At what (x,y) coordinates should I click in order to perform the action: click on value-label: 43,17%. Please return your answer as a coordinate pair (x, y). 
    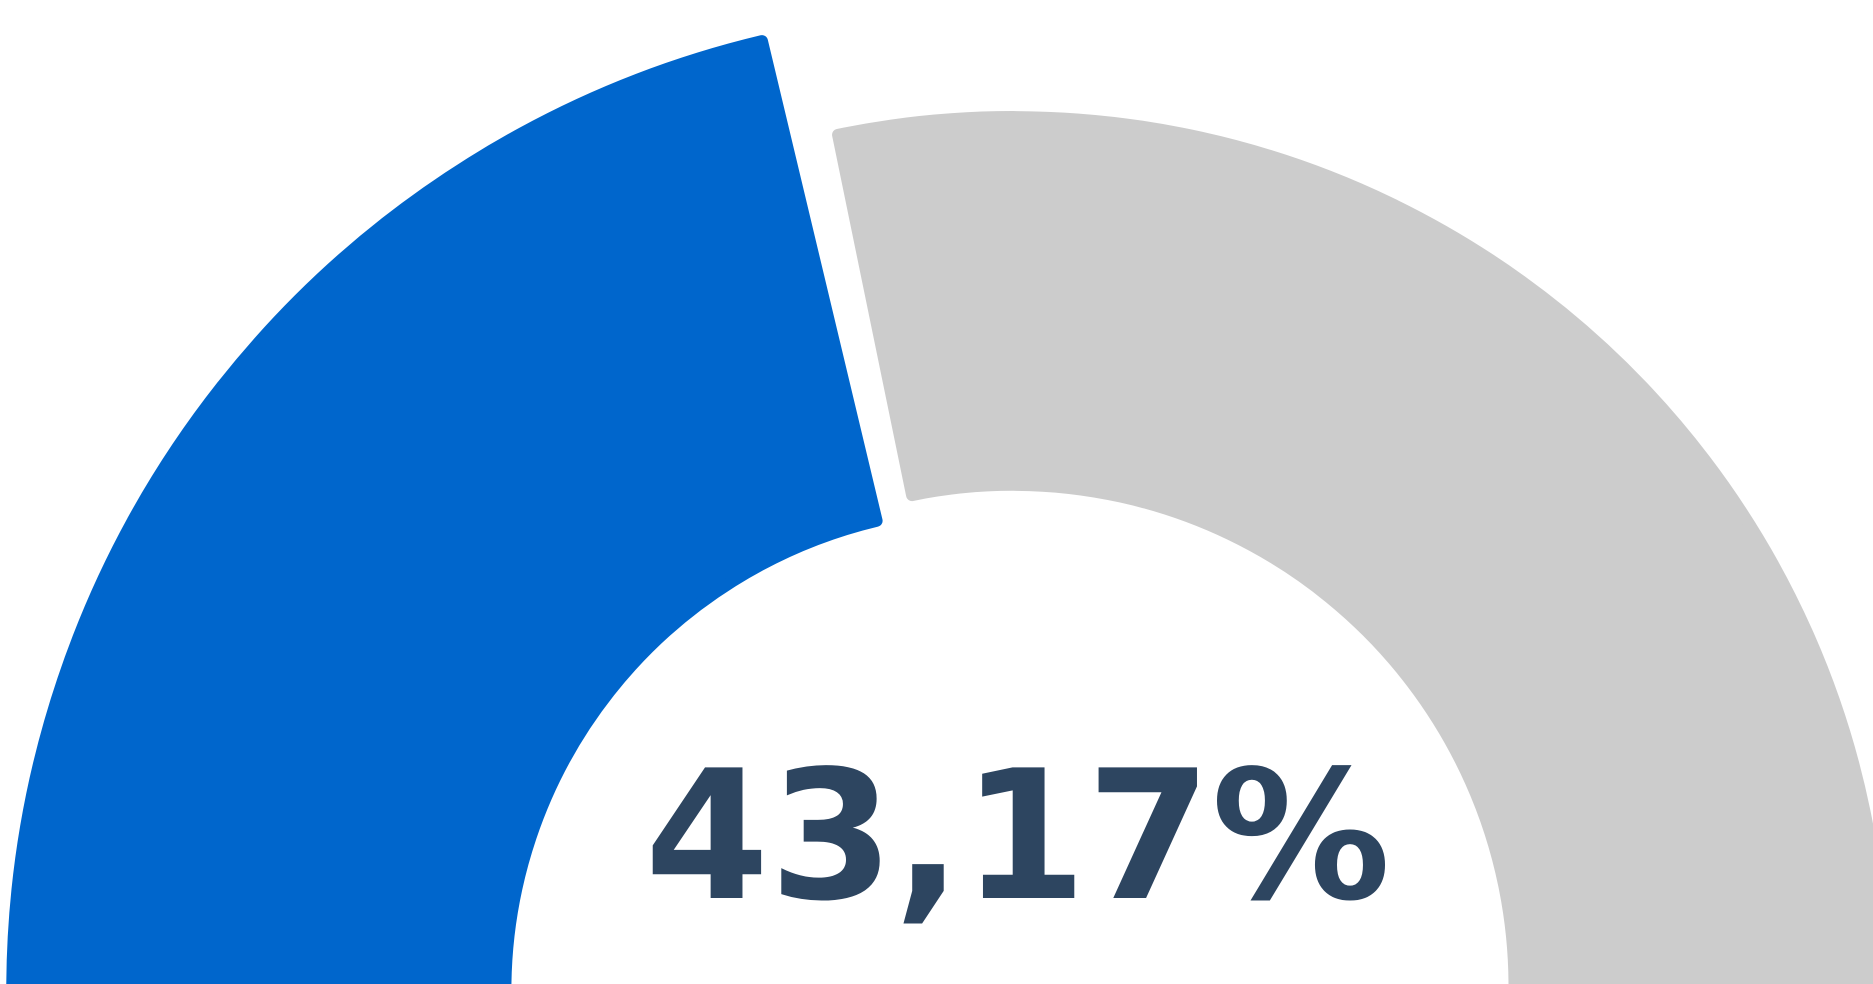
    Looking at the image, I should click on (1018, 837).